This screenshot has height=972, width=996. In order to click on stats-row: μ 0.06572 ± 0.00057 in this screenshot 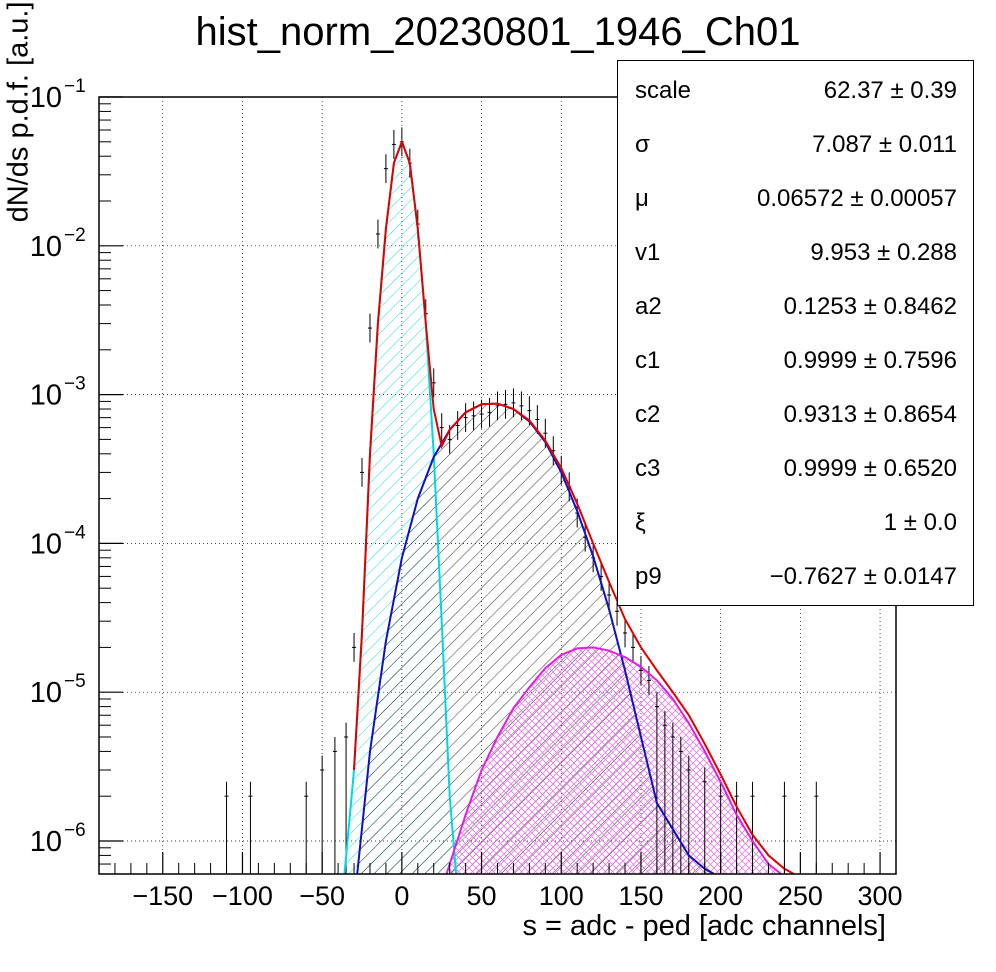, I will do `click(795, 196)`.